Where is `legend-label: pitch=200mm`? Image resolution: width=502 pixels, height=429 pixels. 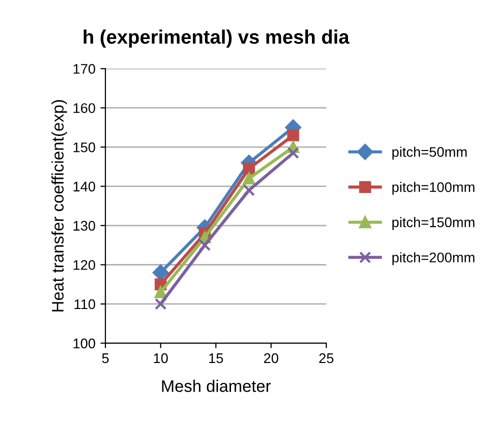 legend-label: pitch=200mm is located at coordinates (433, 259).